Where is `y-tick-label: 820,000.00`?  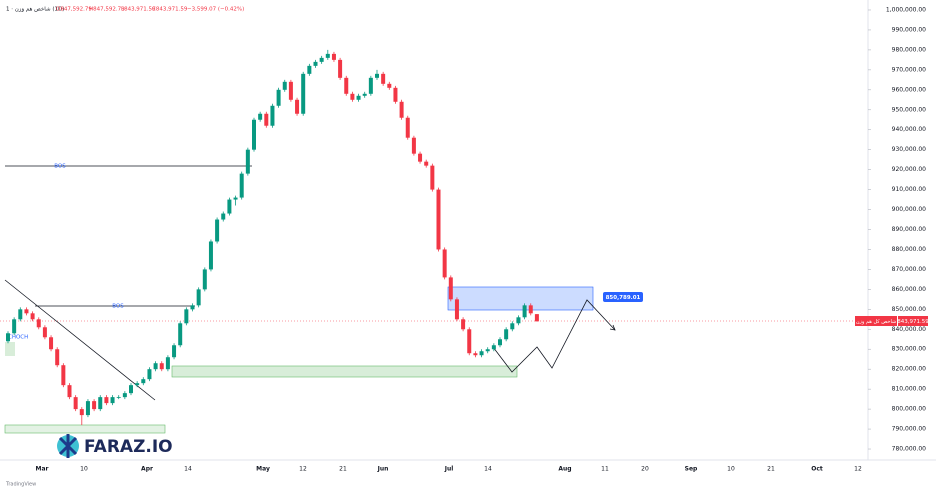 y-tick-label: 820,000.00 is located at coordinates (909, 369).